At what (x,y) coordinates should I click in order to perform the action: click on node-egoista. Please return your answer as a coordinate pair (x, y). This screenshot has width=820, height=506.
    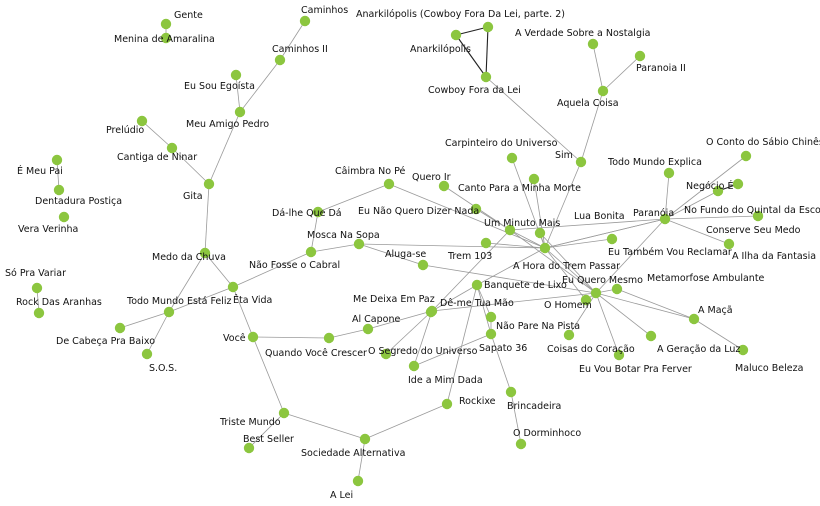
    Looking at the image, I should click on (236, 75).